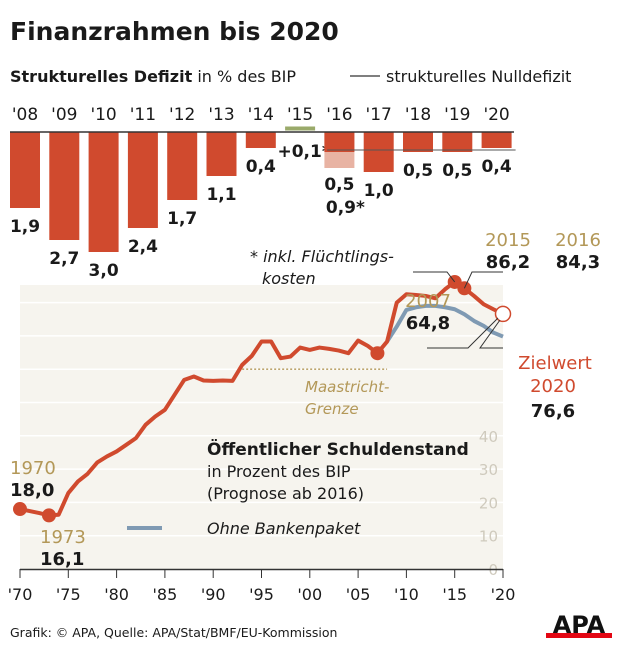 This screenshot has width=620, height=649. Describe the element at coordinates (221, 115) in the screenshot. I see `bar-category-label: '13` at that location.